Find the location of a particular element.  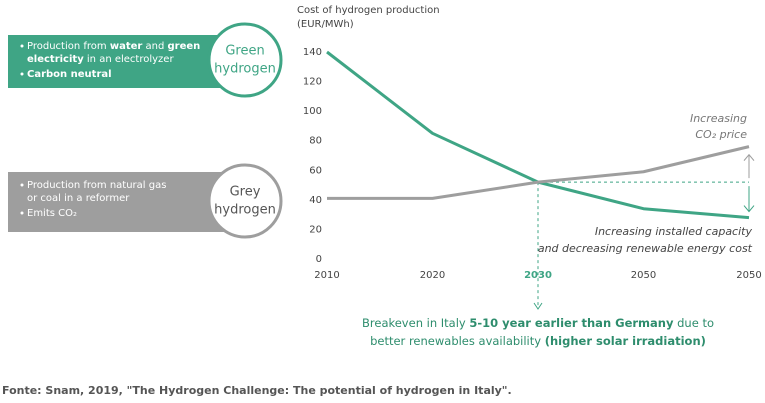

text-segment: and is located at coordinates (154, 46).